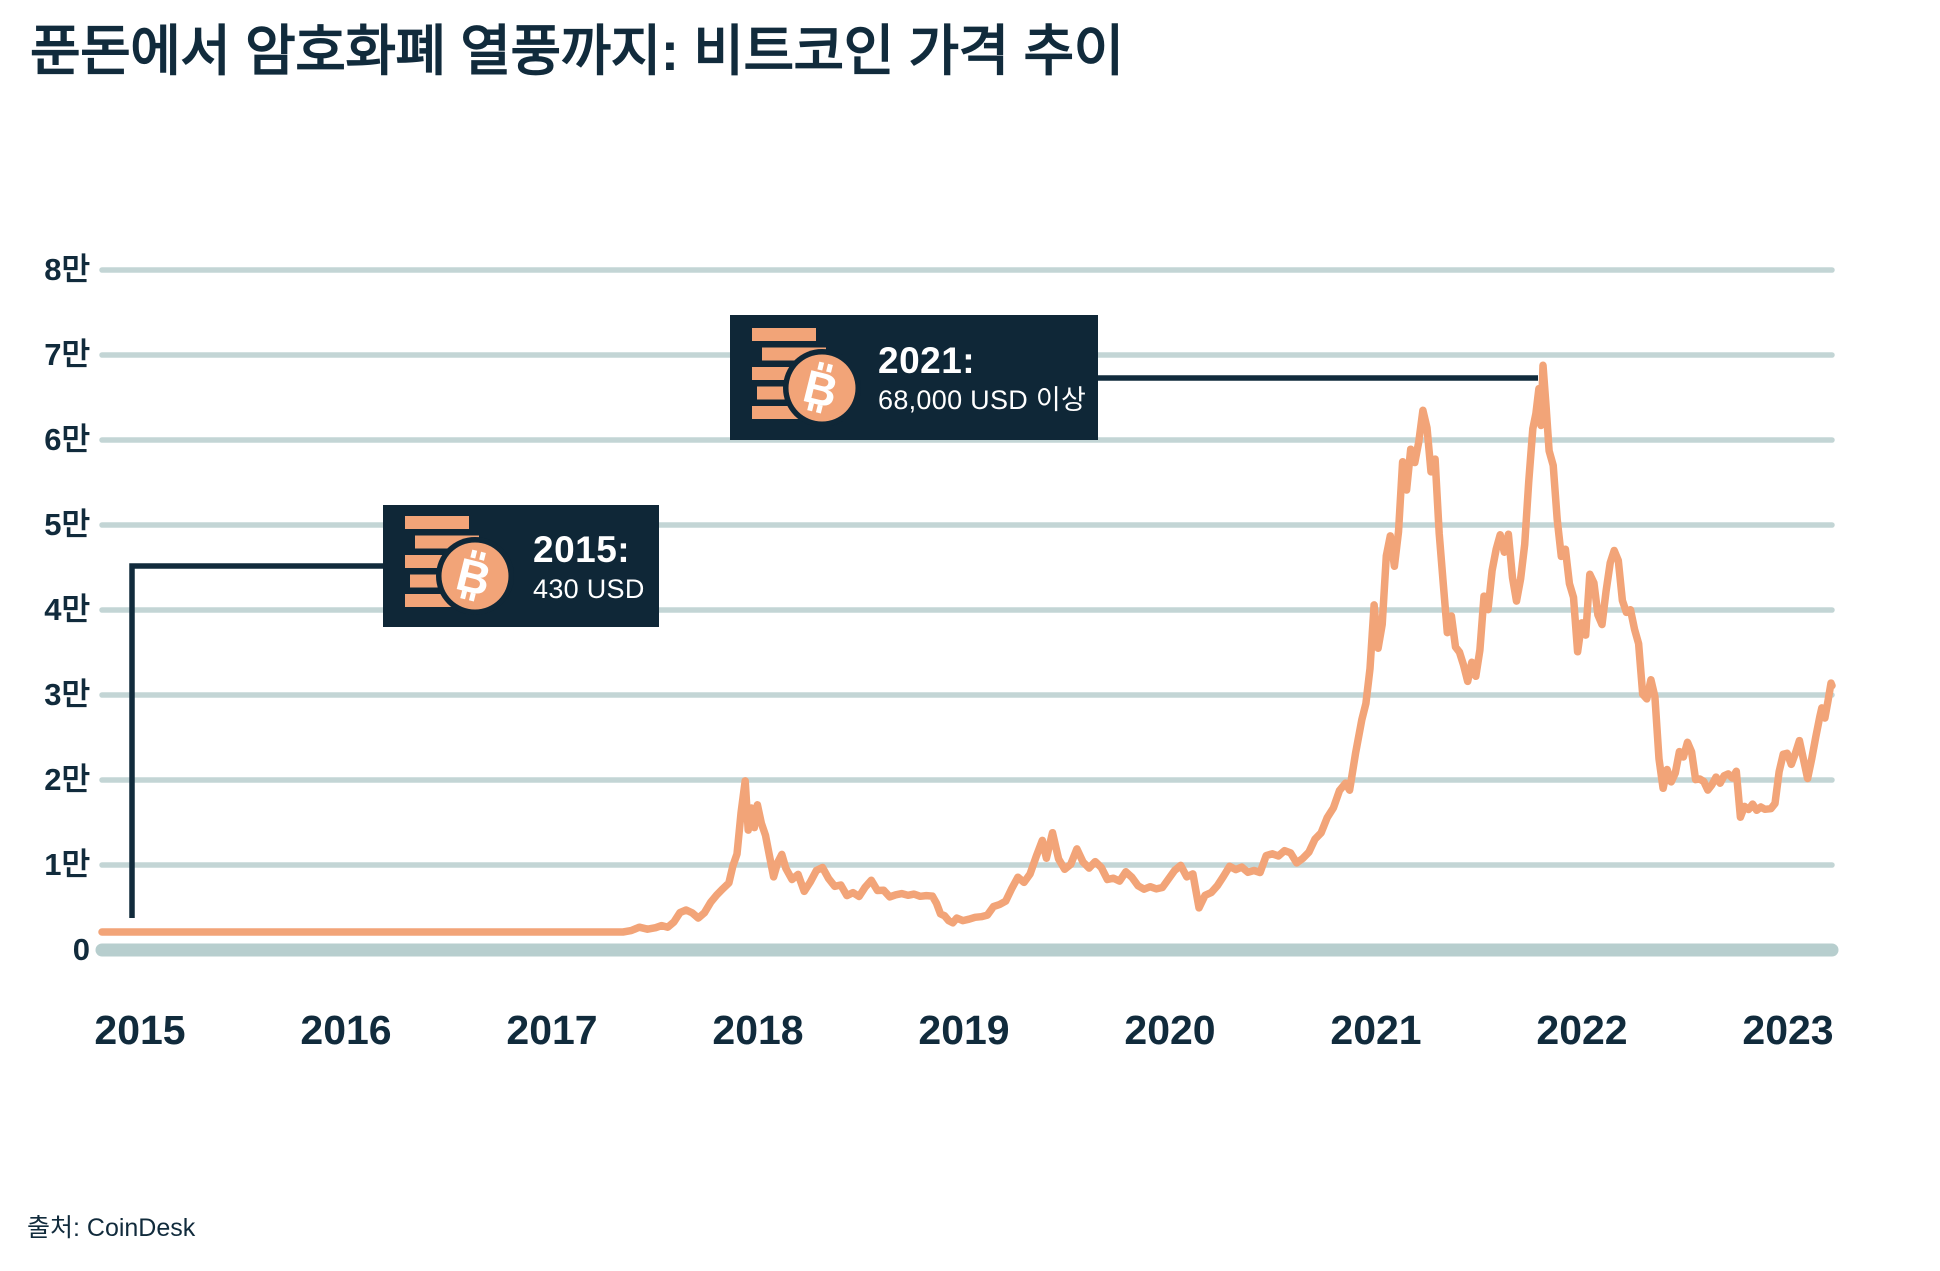 The width and height of the screenshot is (1940, 1271). What do you see at coordinates (964, 1030) in the screenshot?
I see `x-axis-label: 2019` at bounding box center [964, 1030].